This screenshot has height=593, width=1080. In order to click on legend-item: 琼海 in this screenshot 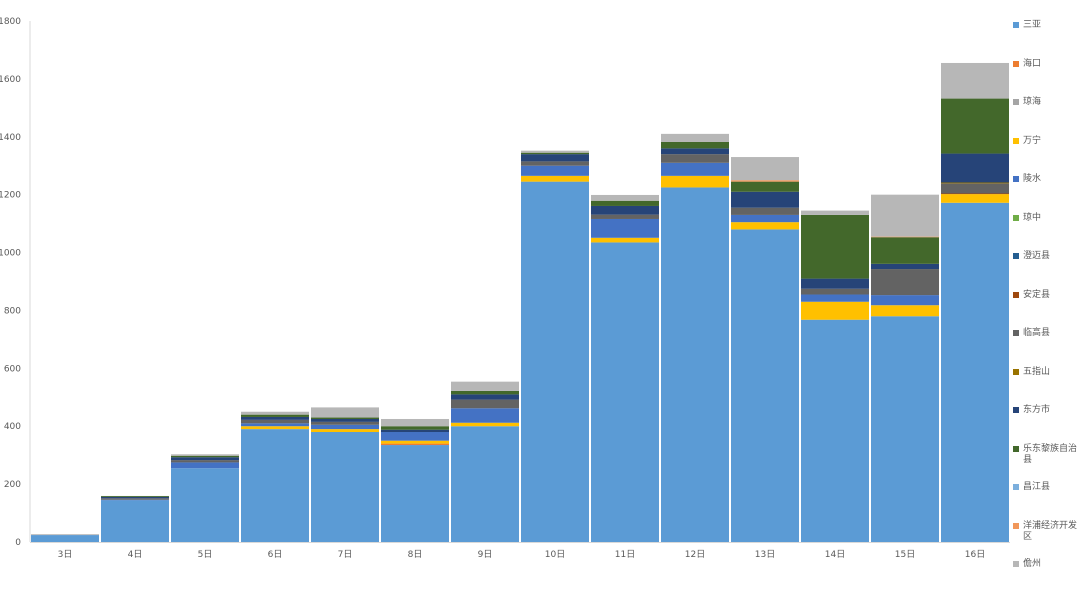, I will do `click(1046, 102)`.